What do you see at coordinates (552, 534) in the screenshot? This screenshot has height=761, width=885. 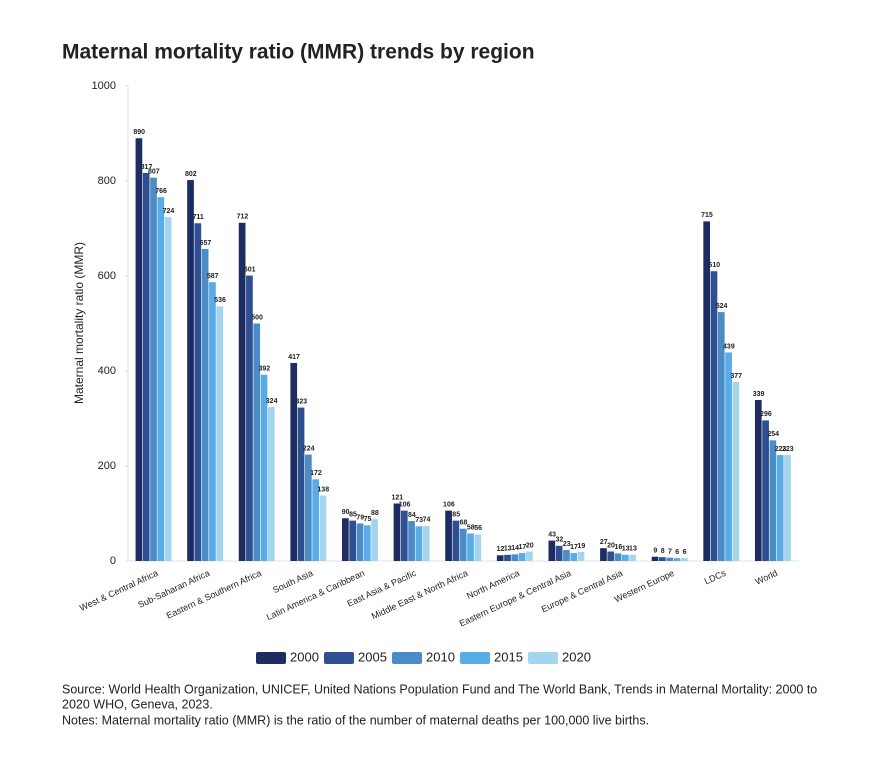 I see `value-label: 43` at bounding box center [552, 534].